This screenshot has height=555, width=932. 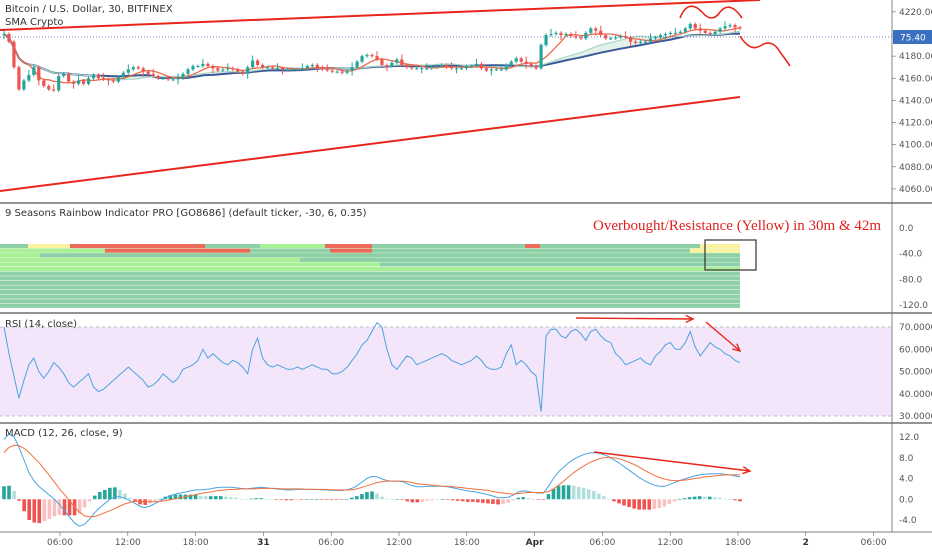 I want to click on hand-drawn-projection, so click(x=765, y=51).